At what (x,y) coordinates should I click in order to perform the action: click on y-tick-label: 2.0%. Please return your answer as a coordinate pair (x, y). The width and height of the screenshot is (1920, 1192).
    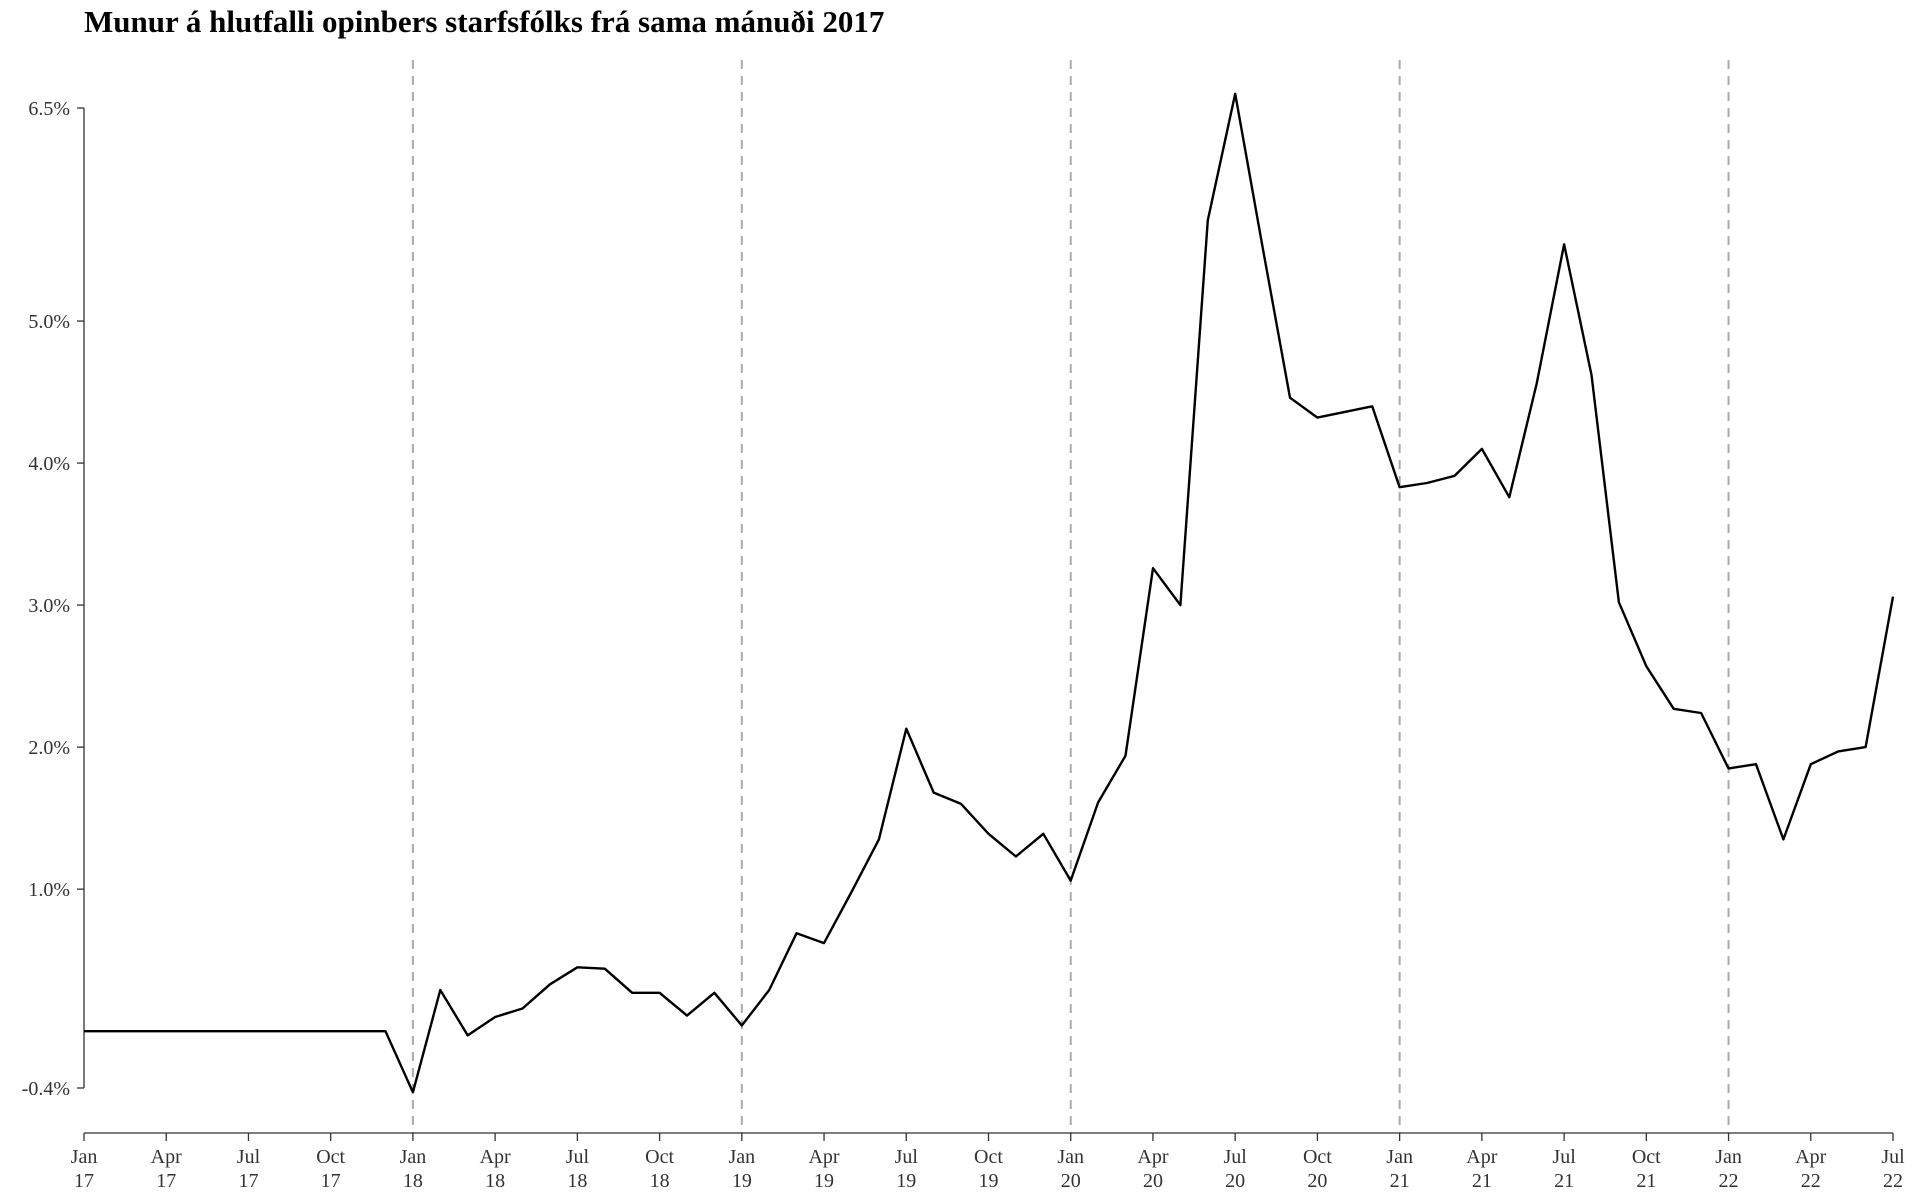
    Looking at the image, I should click on (49, 748).